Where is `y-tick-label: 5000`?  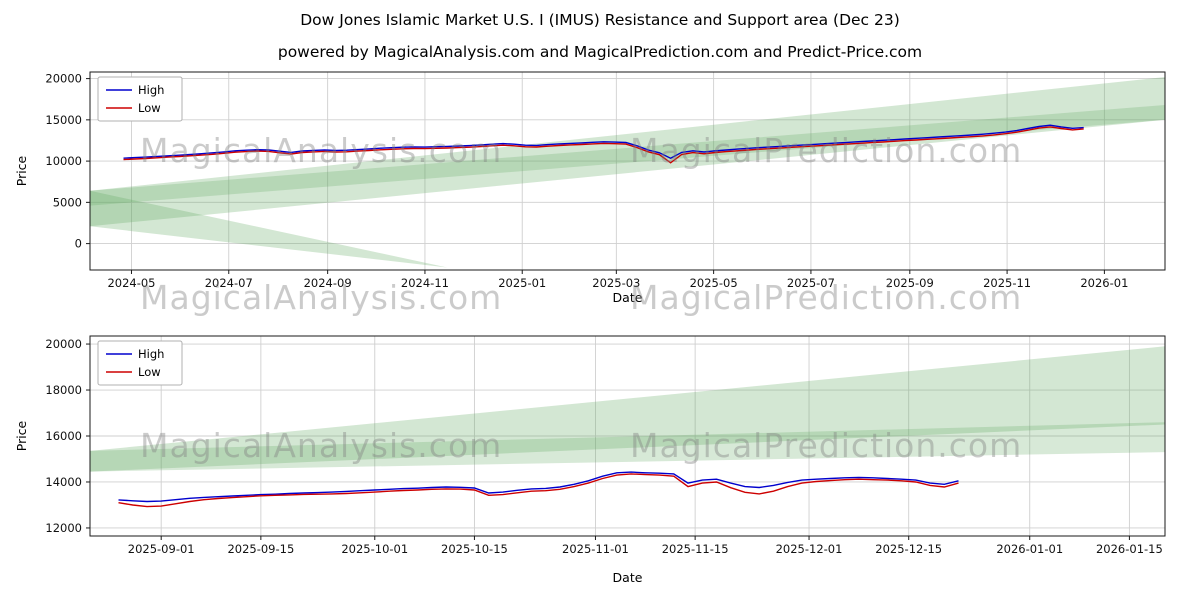
y-tick-label: 5000 is located at coordinates (67, 202).